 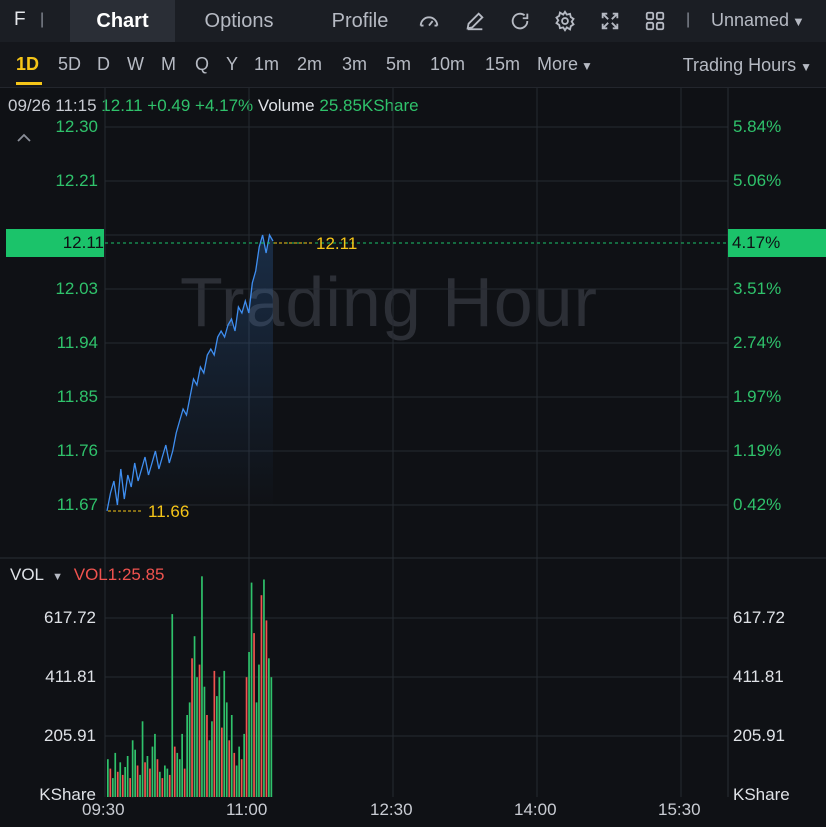 What do you see at coordinates (87, 575) in the screenshot?
I see `volume-header: VOL ▼ VOL1:25.85` at bounding box center [87, 575].